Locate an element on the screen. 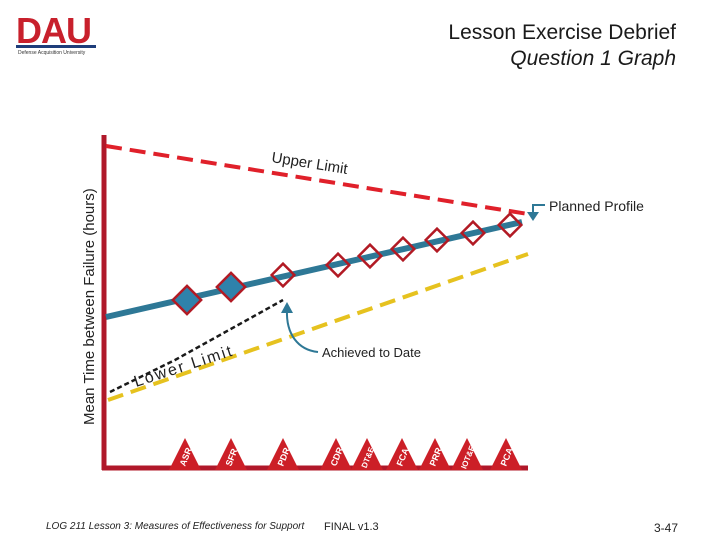  slide-title-block: Lesson Exercise Debrief Question 1 Graph is located at coordinates (562, 46).